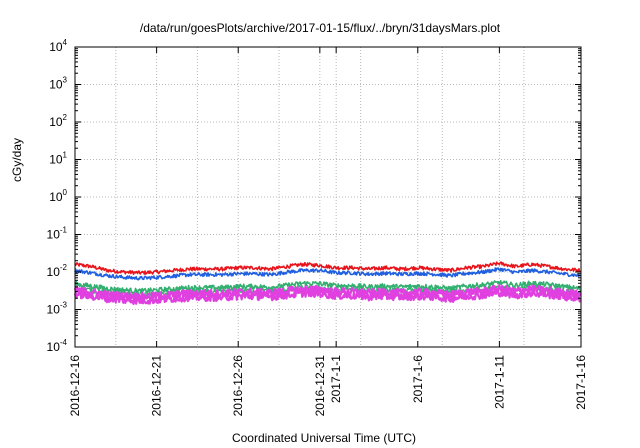 This screenshot has width=640, height=448. What do you see at coordinates (64, 342) in the screenshot?
I see `y-tick-exponent: -4` at bounding box center [64, 342].